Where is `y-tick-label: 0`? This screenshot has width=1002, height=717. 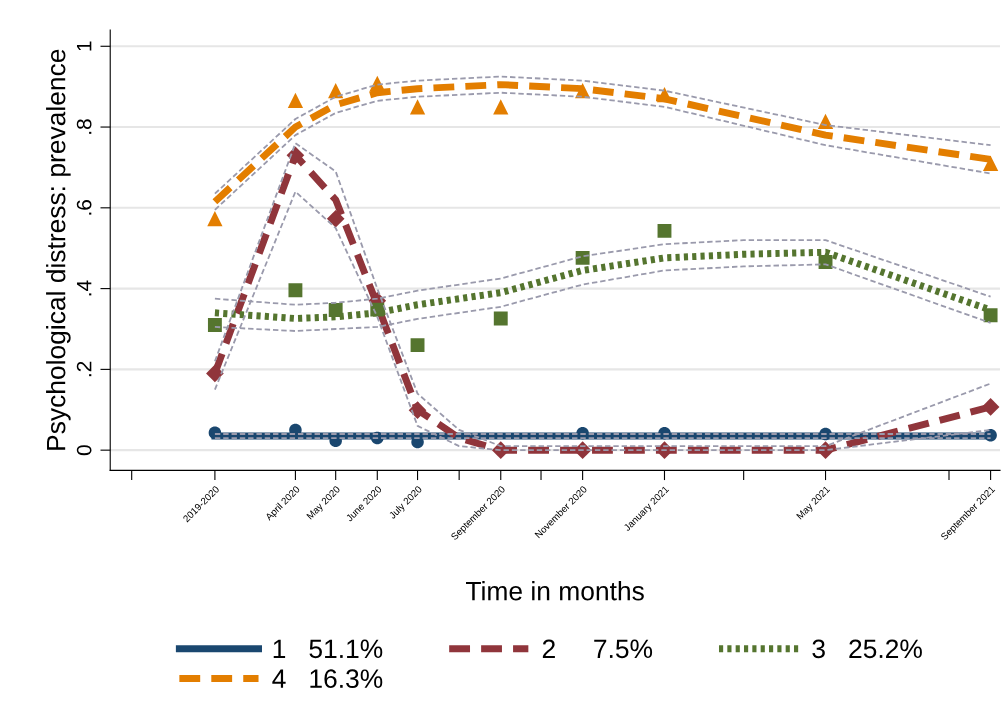
y-tick-label: 0 is located at coordinates (84, 450).